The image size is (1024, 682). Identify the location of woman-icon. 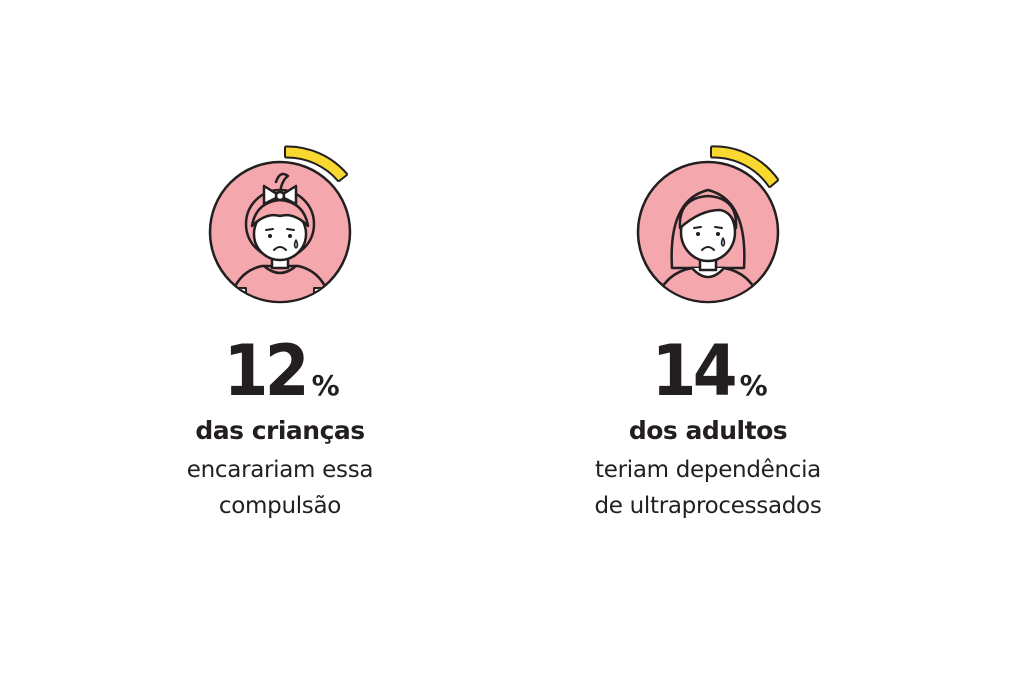
(708, 224).